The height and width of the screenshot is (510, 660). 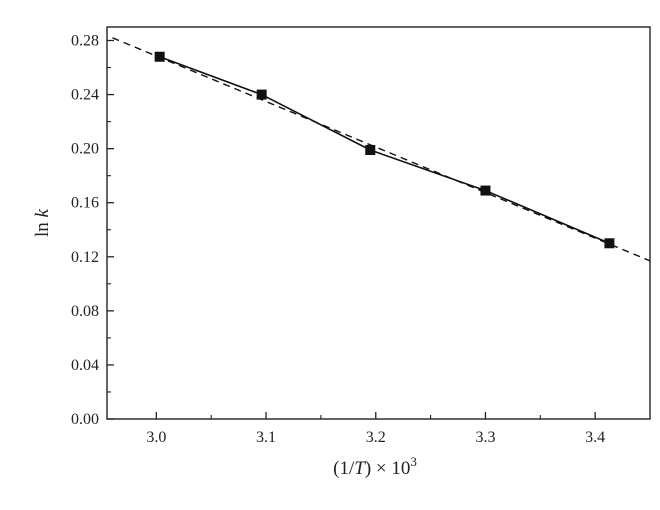 I want to click on y-tick-label: 0.08, so click(x=85, y=311).